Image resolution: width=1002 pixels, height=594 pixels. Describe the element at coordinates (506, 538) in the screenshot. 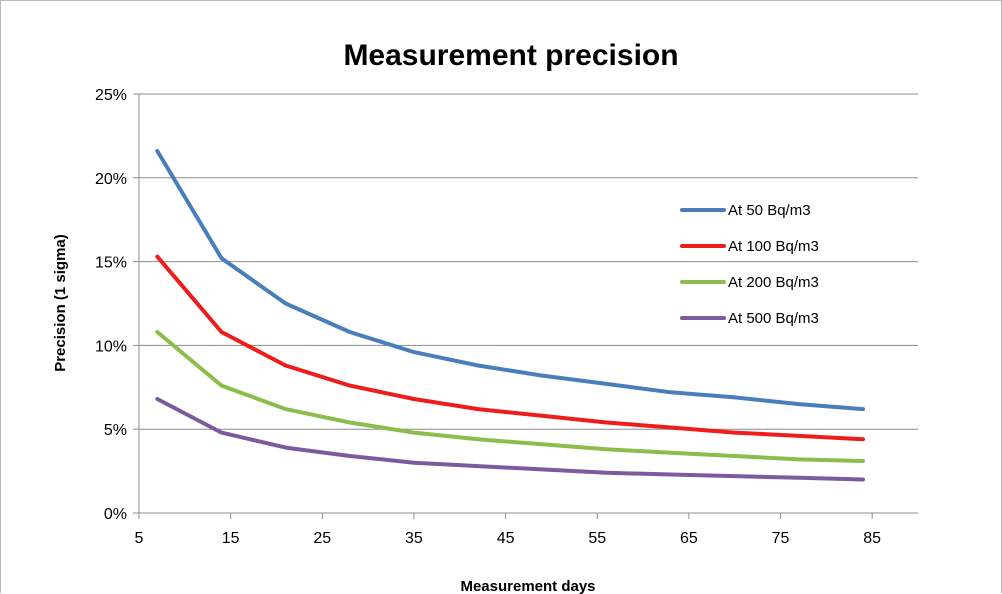

I see `x-tick-label: 45` at that location.